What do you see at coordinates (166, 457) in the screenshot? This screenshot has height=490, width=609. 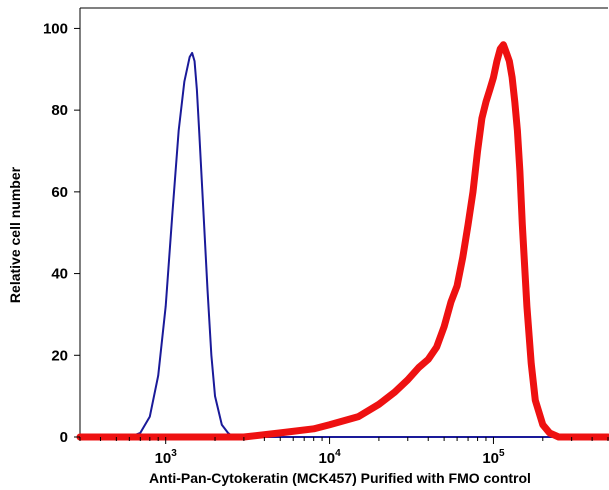 I see `x-tick-label: 10³` at bounding box center [166, 457].